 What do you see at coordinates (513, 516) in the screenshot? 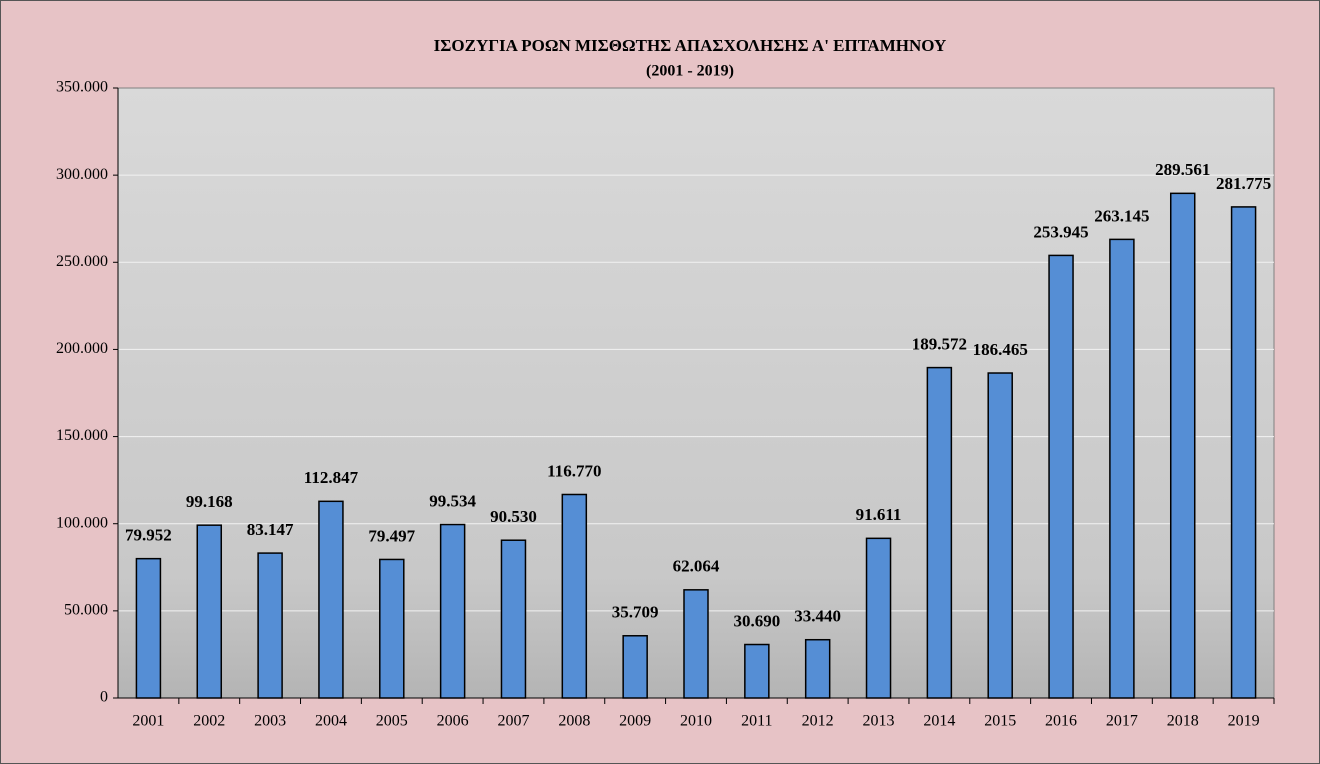
I see `data-label: 90.530` at bounding box center [513, 516].